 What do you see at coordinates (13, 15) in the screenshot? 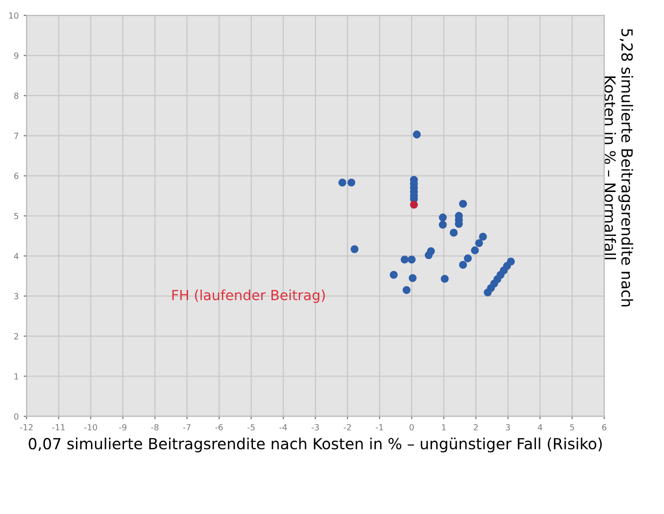
I see `y-tick-label: 10` at bounding box center [13, 15].